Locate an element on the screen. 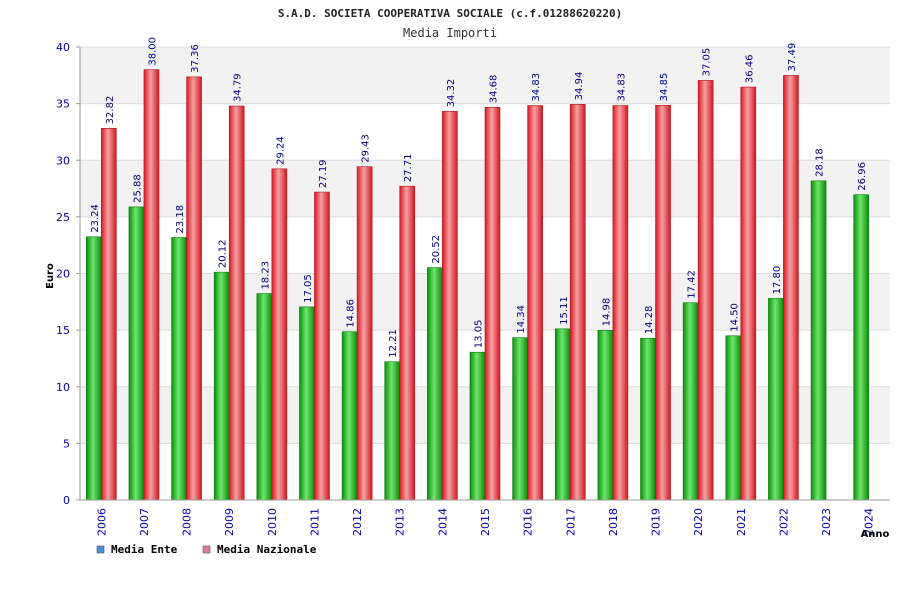 The height and width of the screenshot is (600, 900). data-label: 27.71 is located at coordinates (408, 168).